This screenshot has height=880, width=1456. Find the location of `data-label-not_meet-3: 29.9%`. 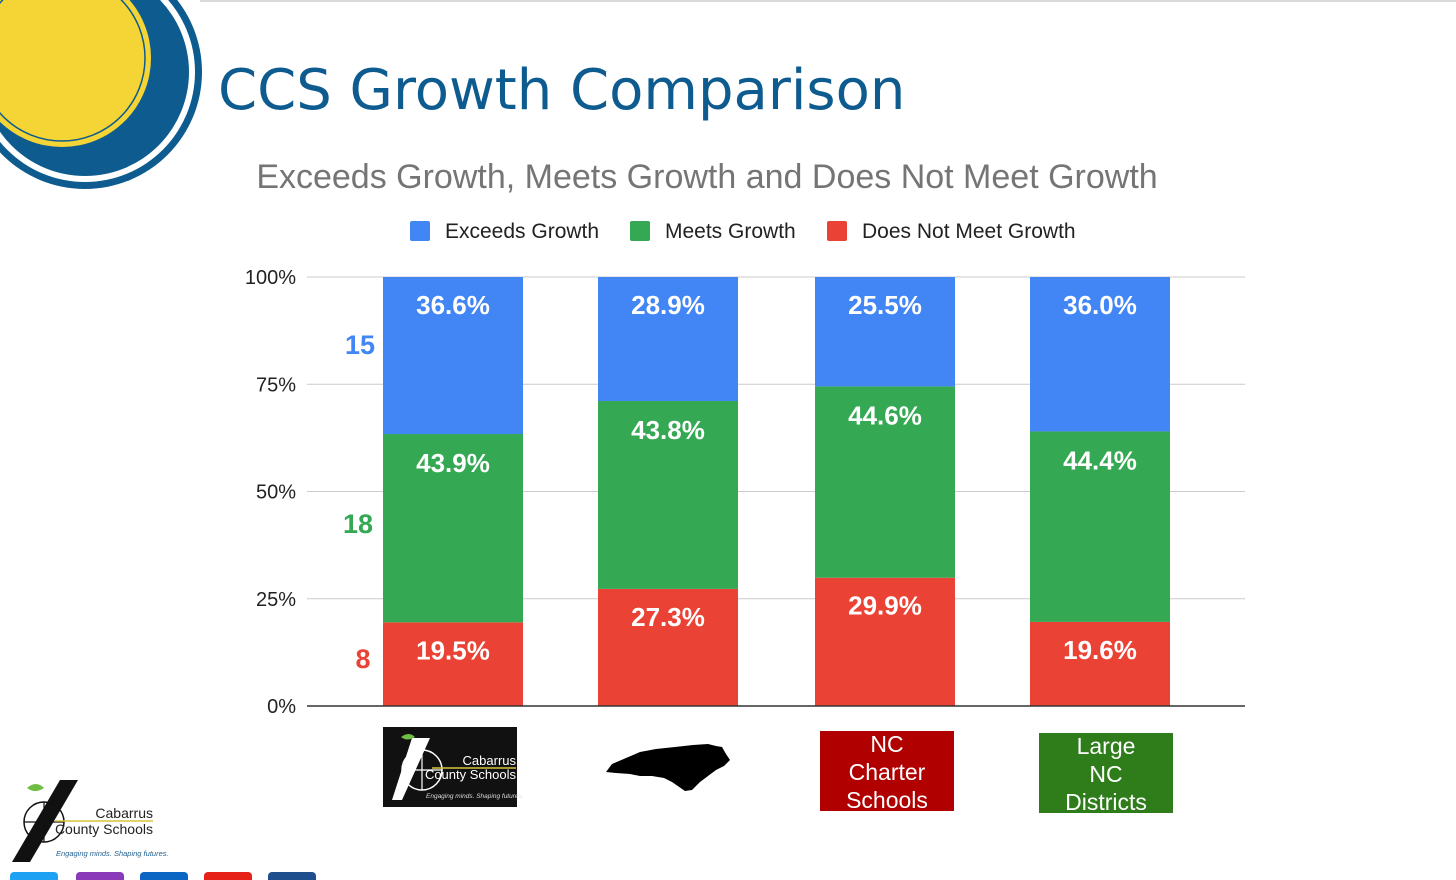

data-label-not_meet-3: 29.9% is located at coordinates (885, 606).